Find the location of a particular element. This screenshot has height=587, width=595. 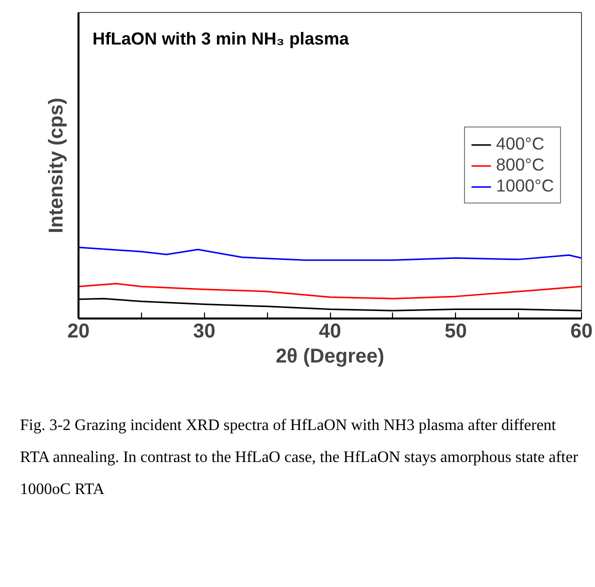

chart-title: HfLaON with 3 min NH₃ plasma is located at coordinates (221, 38).